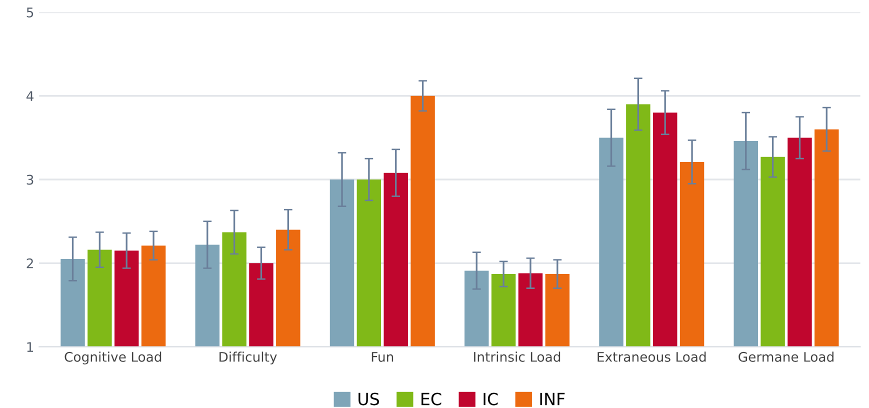 Image resolution: width=869 pixels, height=408 pixels. Describe the element at coordinates (552, 399) in the screenshot. I see `legend-label: INF` at that location.